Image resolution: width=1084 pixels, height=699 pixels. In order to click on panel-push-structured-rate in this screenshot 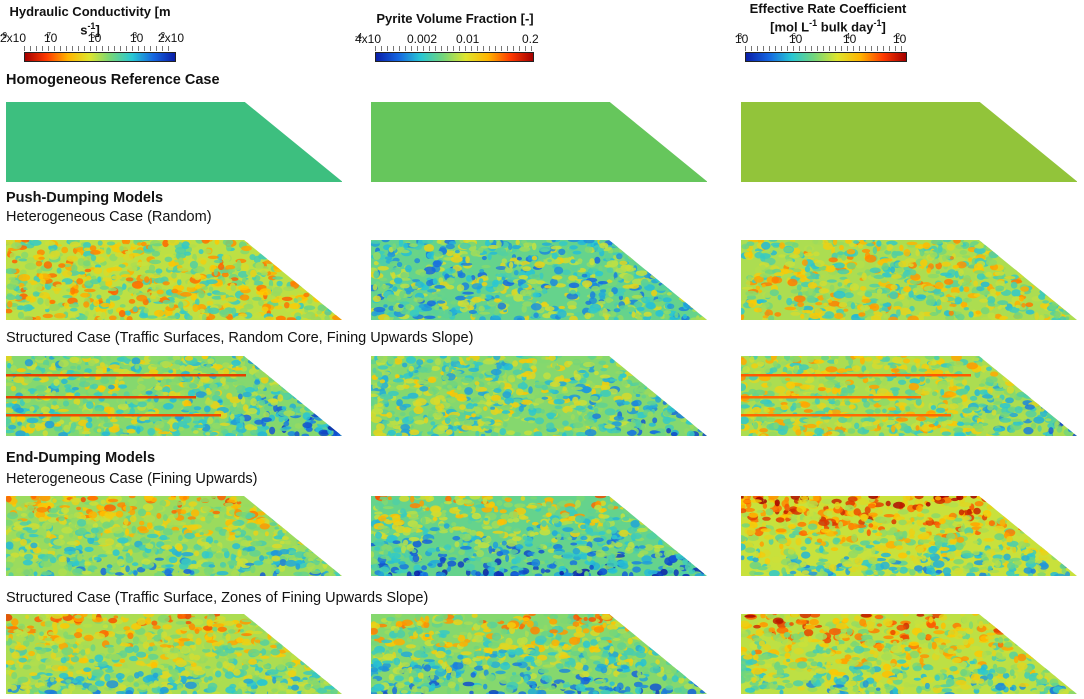, I will do `click(909, 396)`.